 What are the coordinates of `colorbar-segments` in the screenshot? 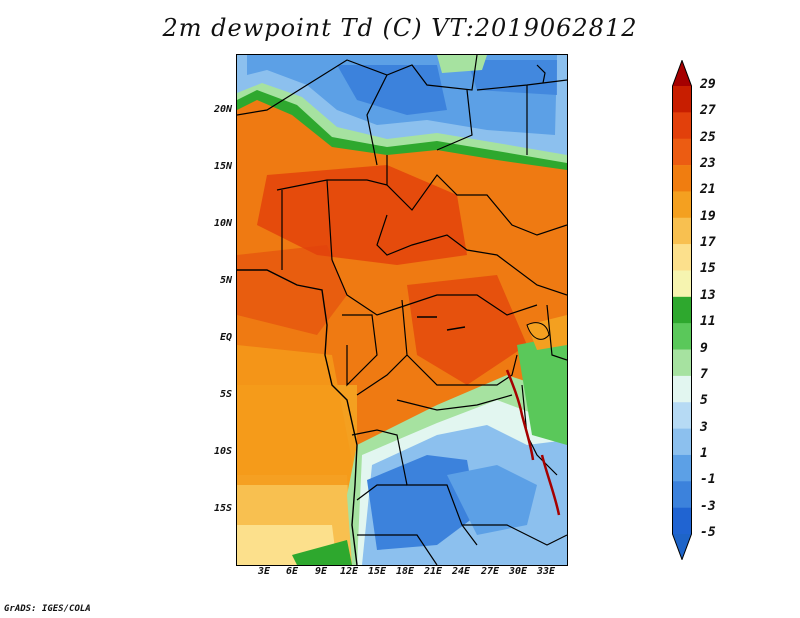 It's located at (682, 310).